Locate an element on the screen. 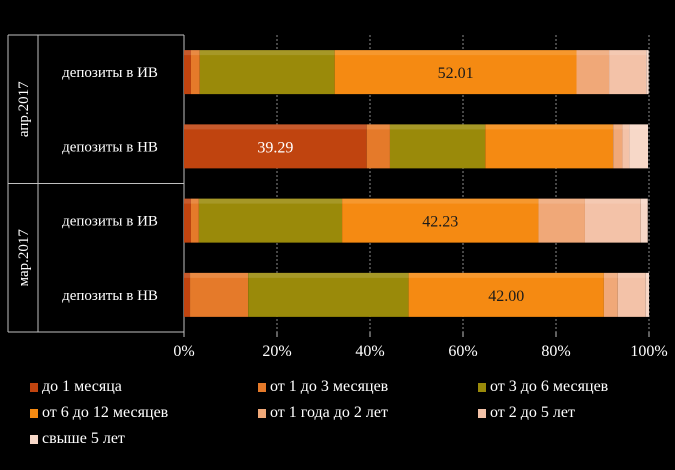 The width and height of the screenshot is (675, 470). legend-label: от 3 до 6 месяцев is located at coordinates (549, 386).